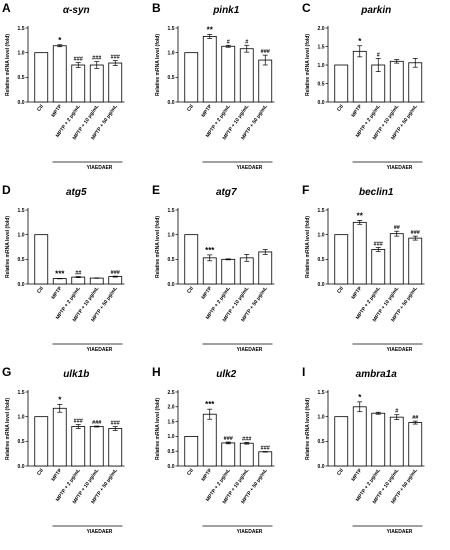 This screenshot has height=550, width=450. What do you see at coordinates (305, 190) in the screenshot?
I see `panel-letter: F` at bounding box center [305, 190].